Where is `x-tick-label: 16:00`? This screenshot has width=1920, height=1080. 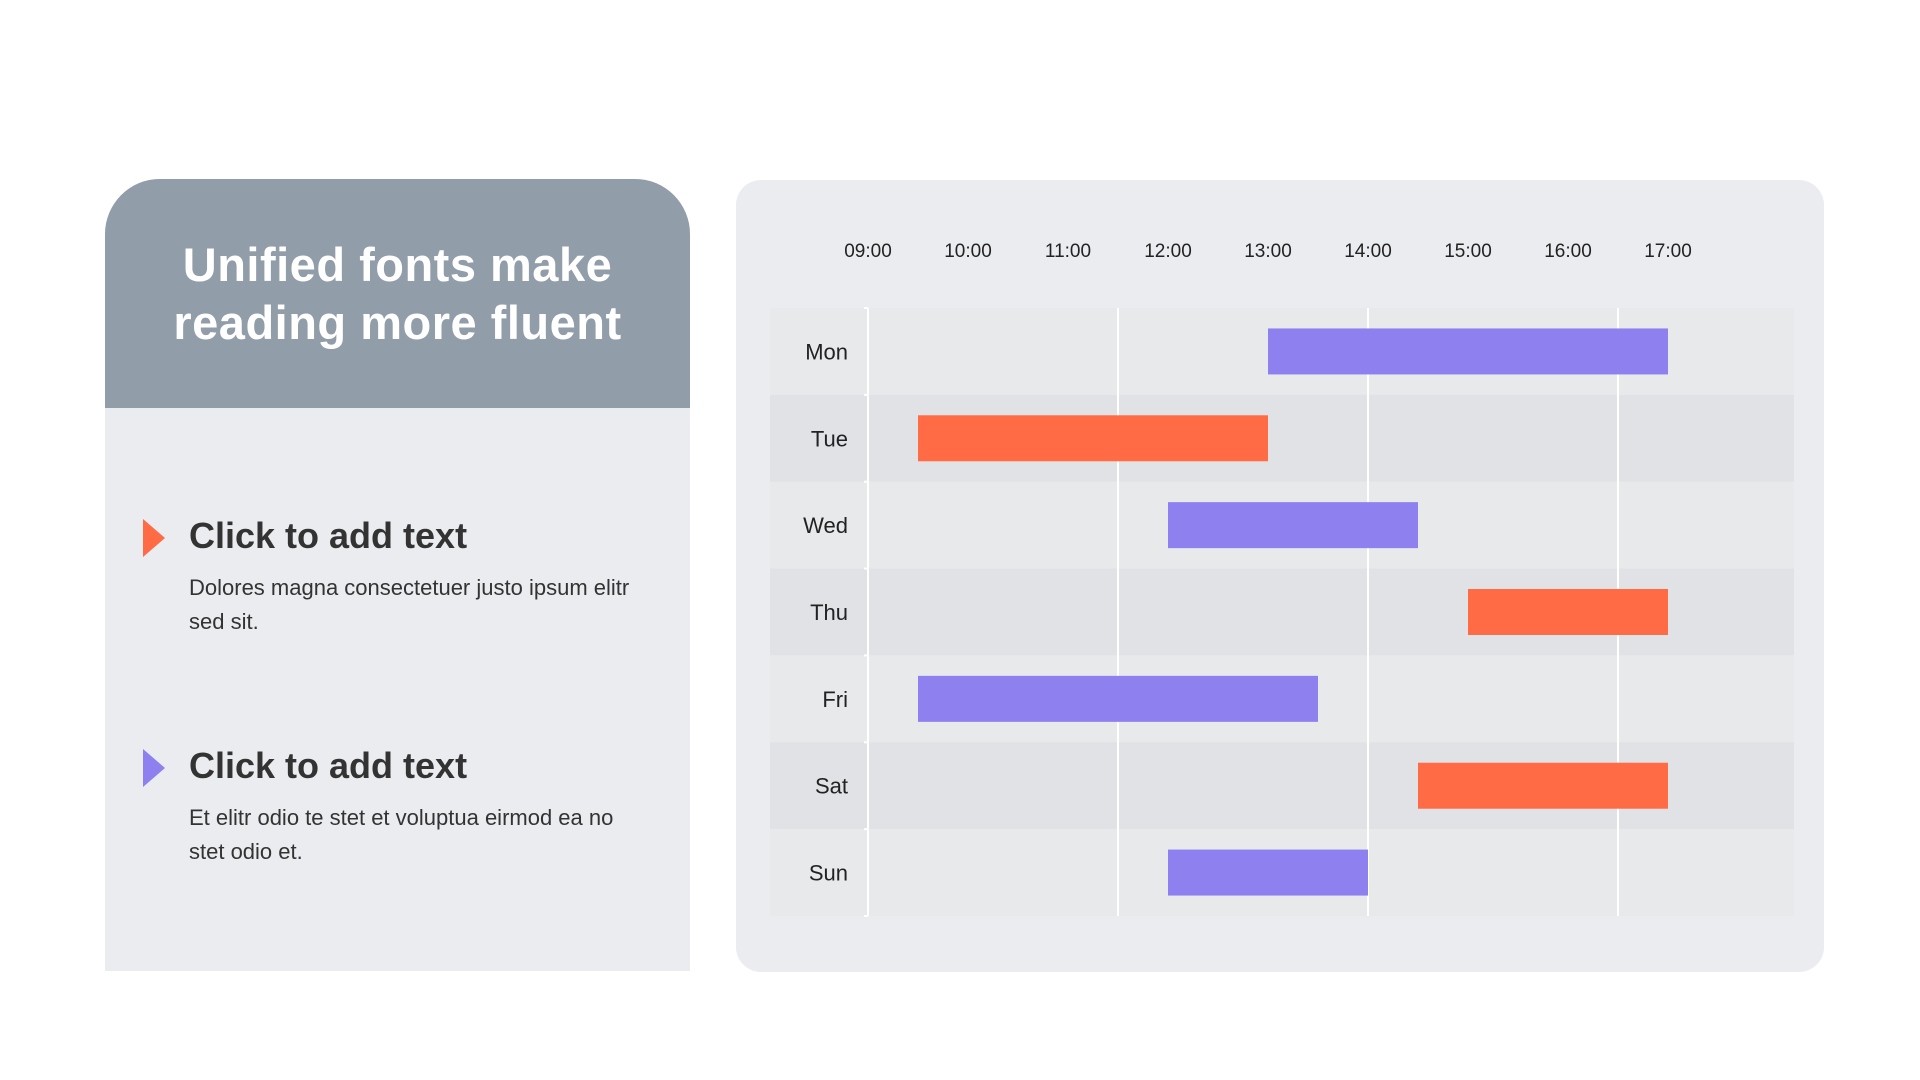
x-tick-label: 16:00 is located at coordinates (1568, 251).